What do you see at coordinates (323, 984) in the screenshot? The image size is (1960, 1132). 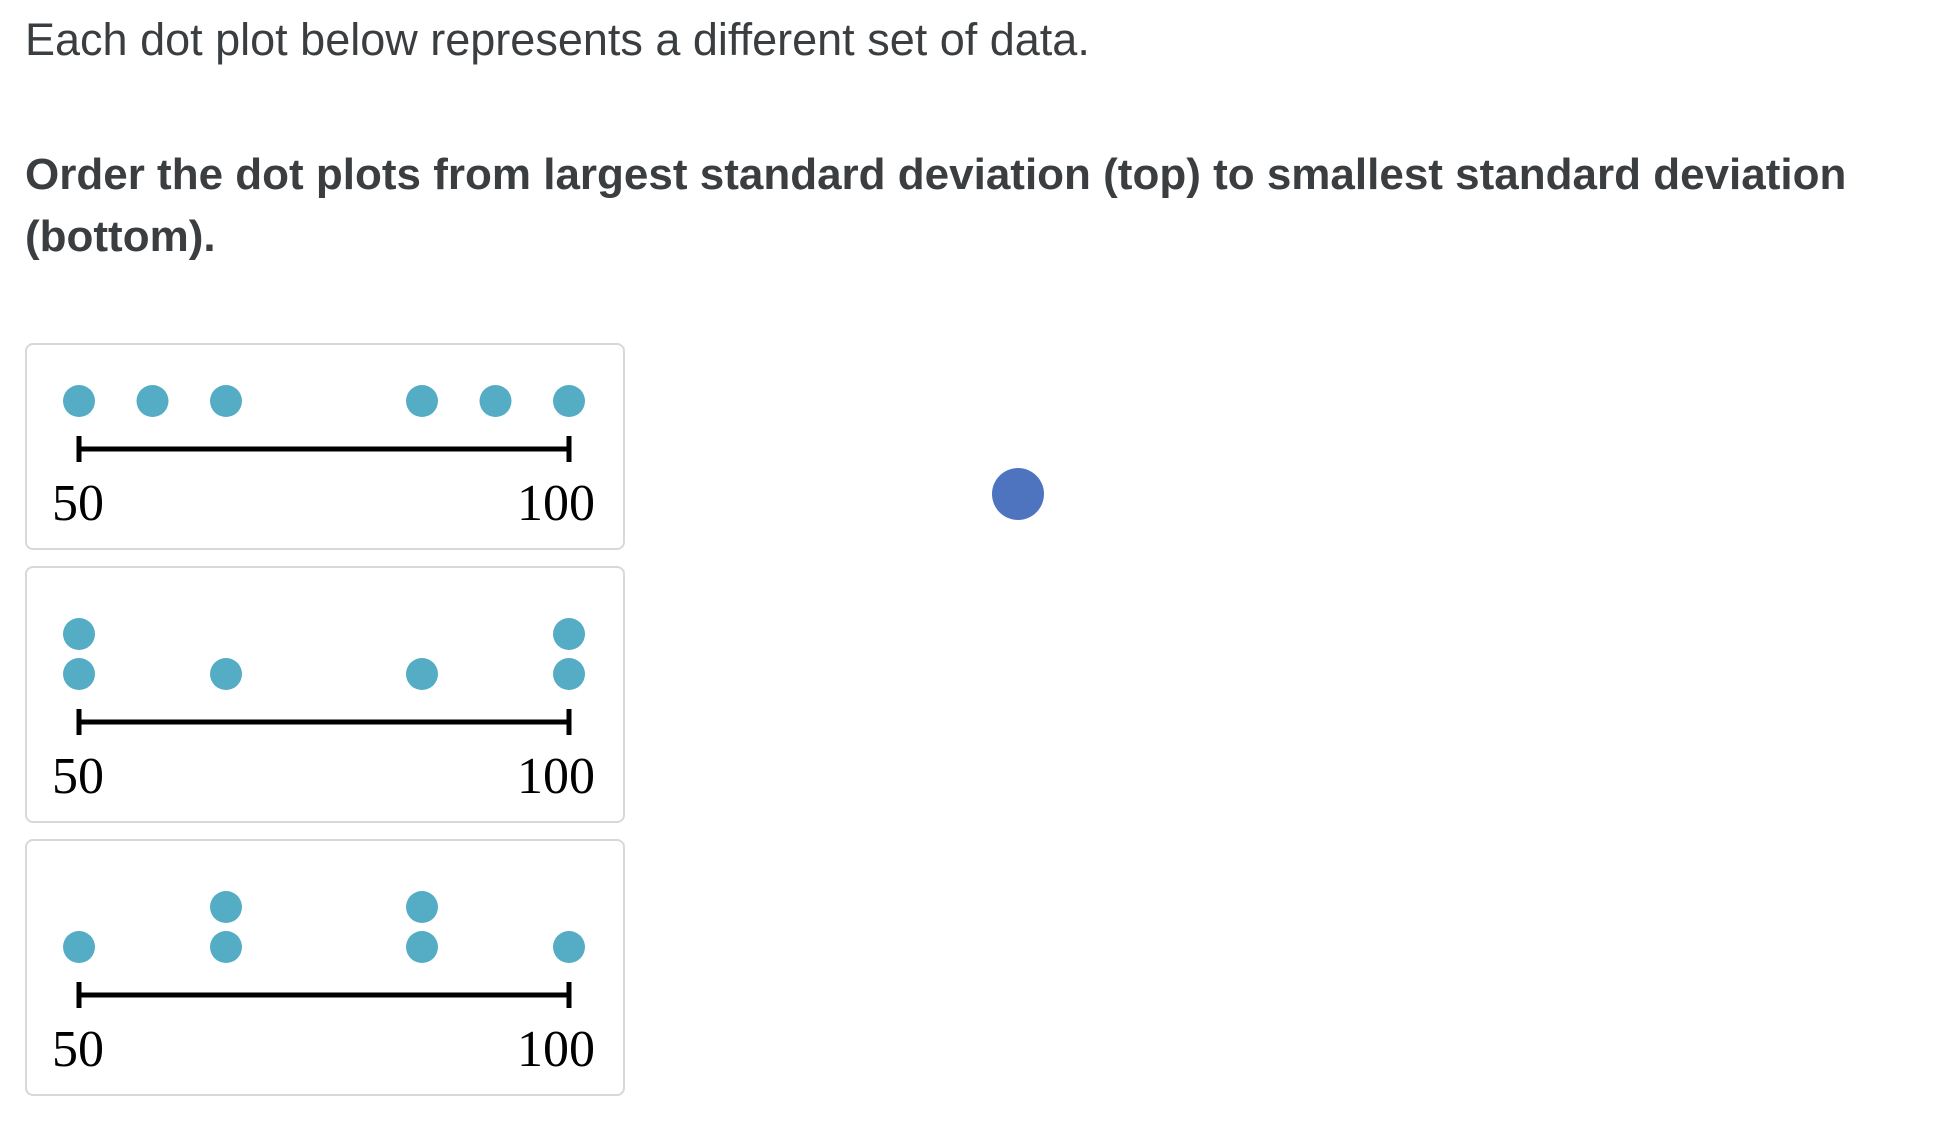 I see `dot-plot-3: 50 100` at bounding box center [323, 984].